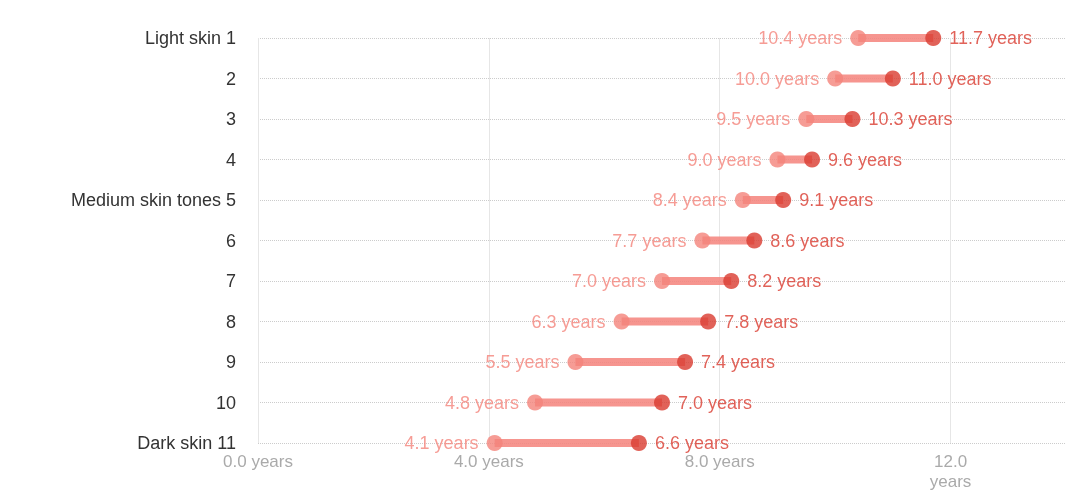  Describe the element at coordinates (568, 321) in the screenshot. I see `data-label: 6.3 years` at that location.